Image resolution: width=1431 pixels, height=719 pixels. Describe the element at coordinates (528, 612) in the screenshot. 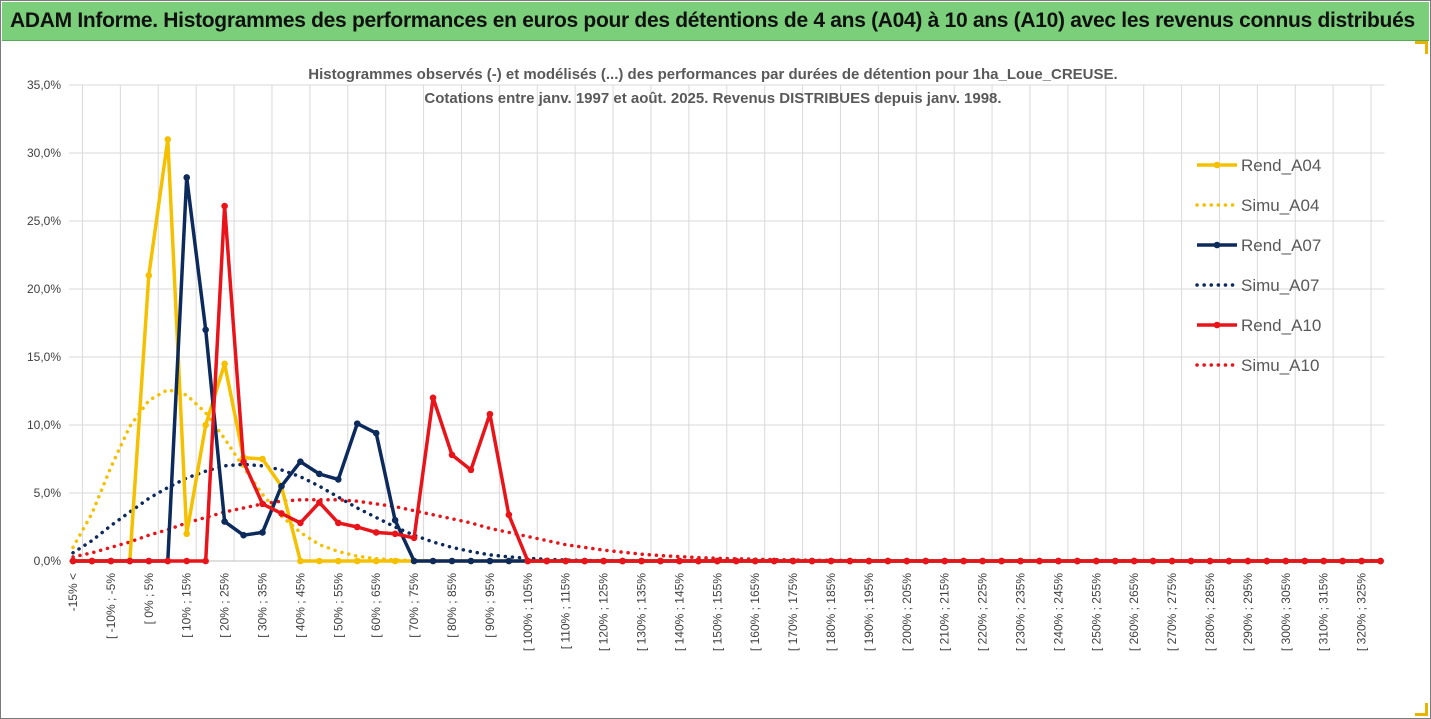

I see `x-tick-label: [ 100% ; 105%` at that location.